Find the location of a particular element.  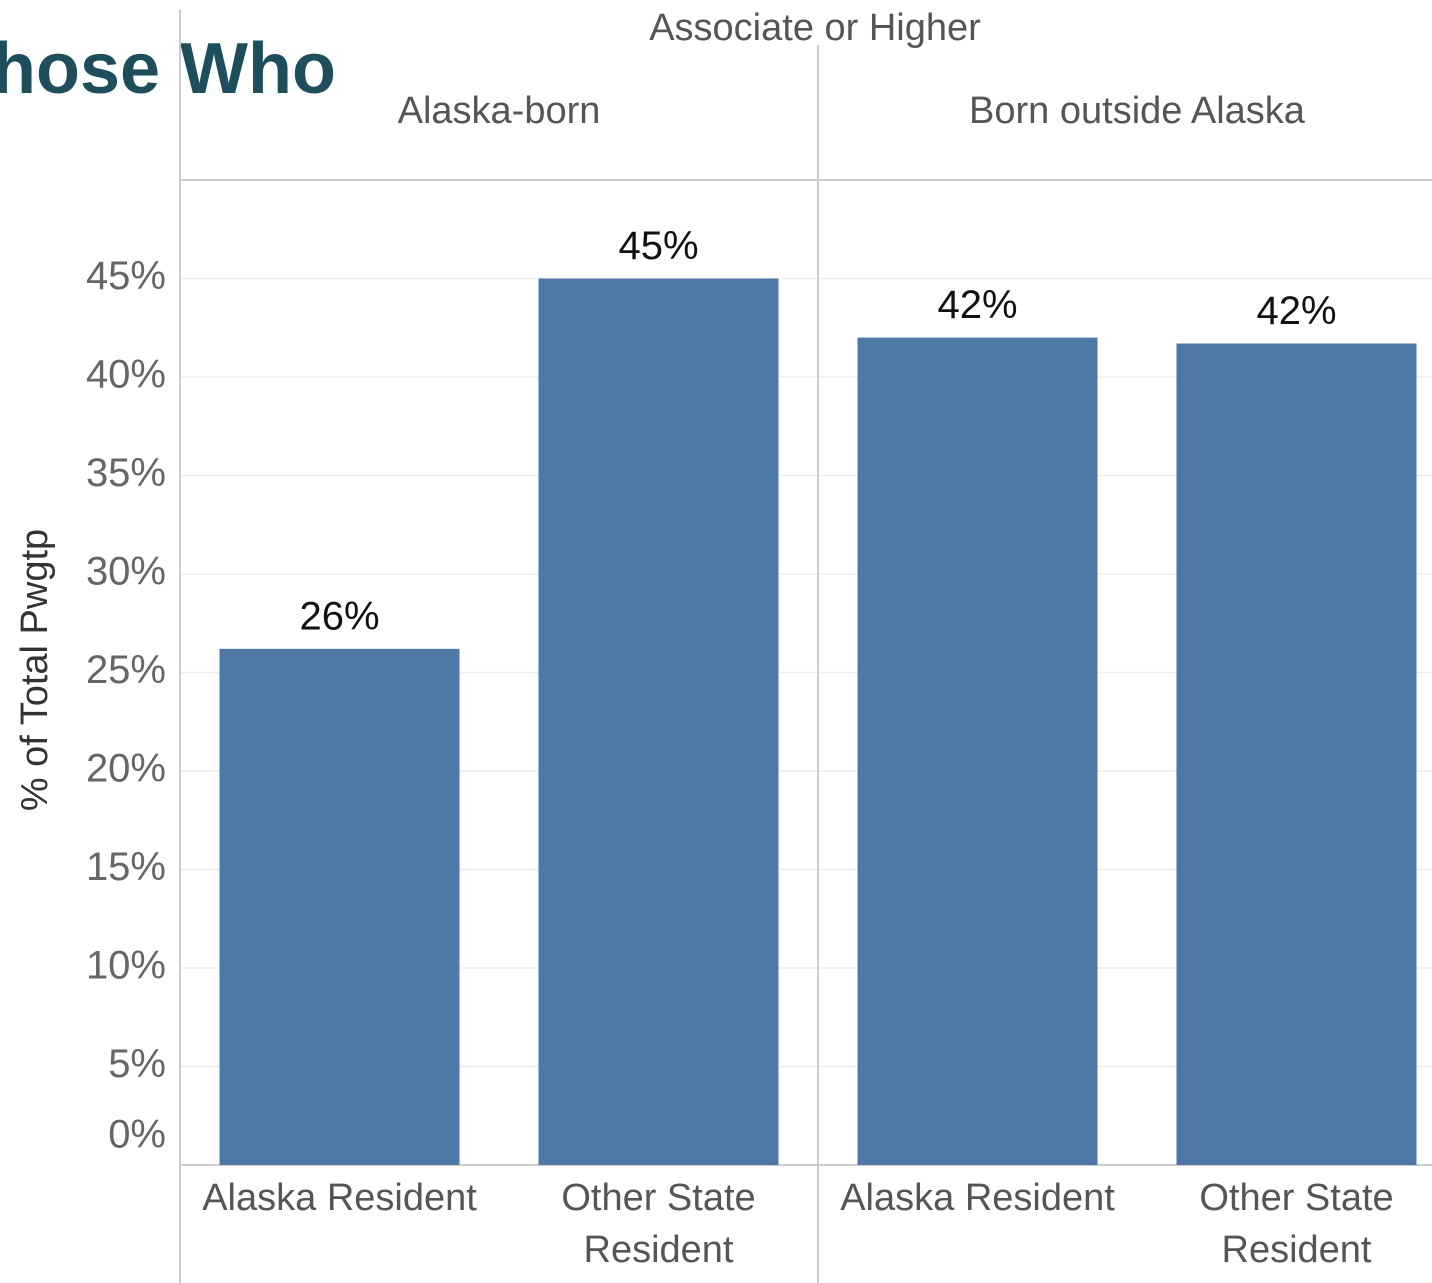

y-tick-label: 30% is located at coordinates (126, 572).